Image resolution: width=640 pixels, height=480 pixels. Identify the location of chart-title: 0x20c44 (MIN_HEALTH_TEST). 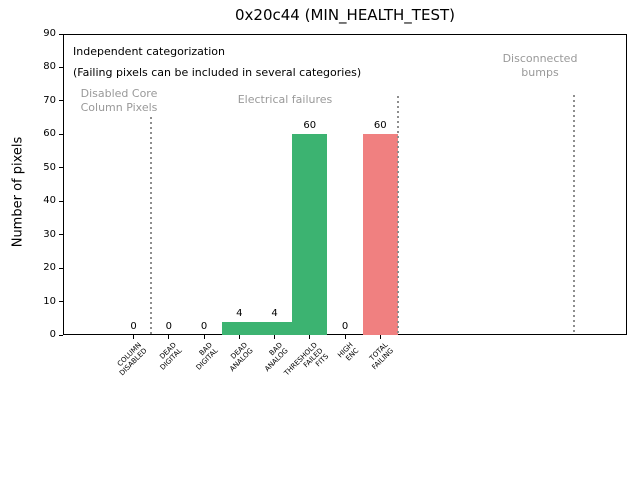
(345, 15).